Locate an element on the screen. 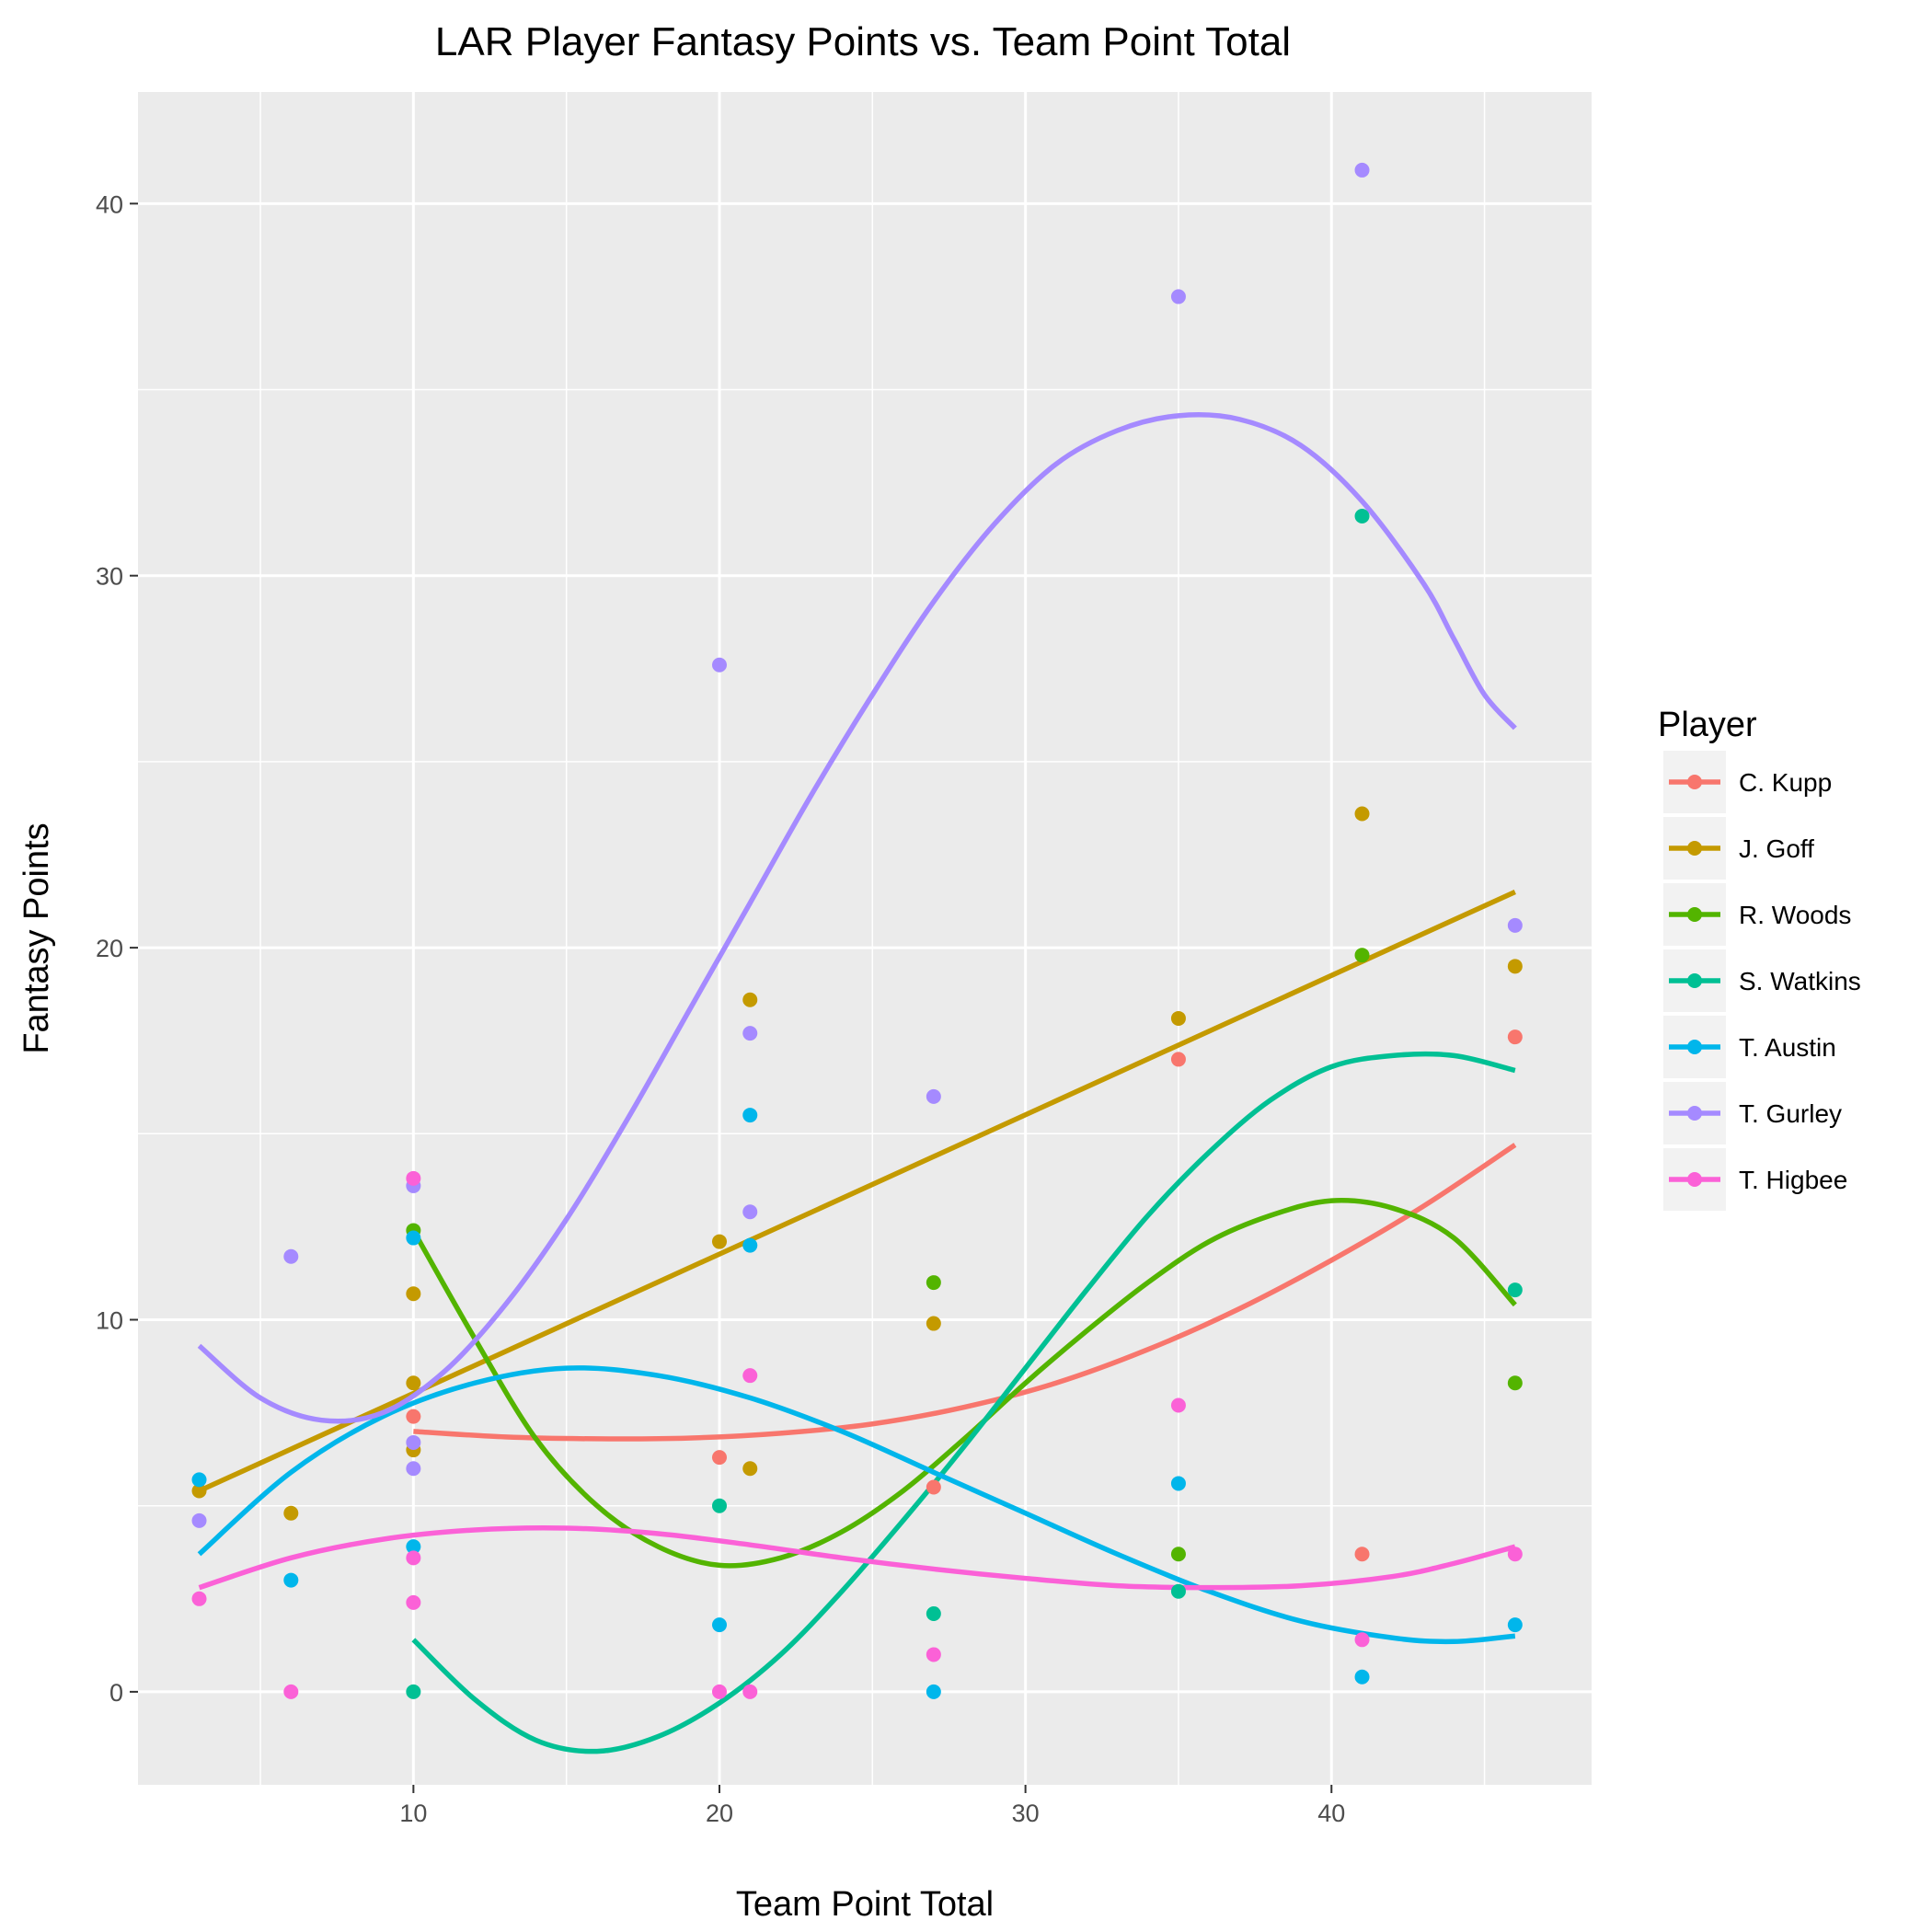 The height and width of the screenshot is (1932, 1932). legend-item-t-gurley: T. Gurley is located at coordinates (1752, 1113).